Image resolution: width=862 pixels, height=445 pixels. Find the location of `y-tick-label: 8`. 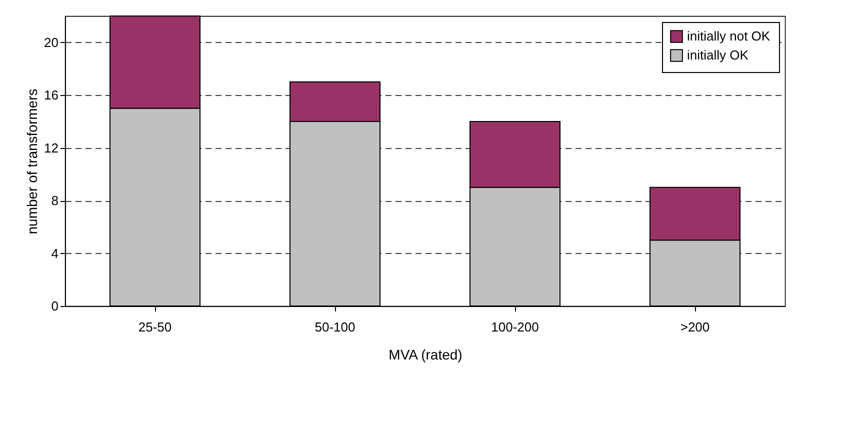

y-tick-label: 8 is located at coordinates (54, 200).